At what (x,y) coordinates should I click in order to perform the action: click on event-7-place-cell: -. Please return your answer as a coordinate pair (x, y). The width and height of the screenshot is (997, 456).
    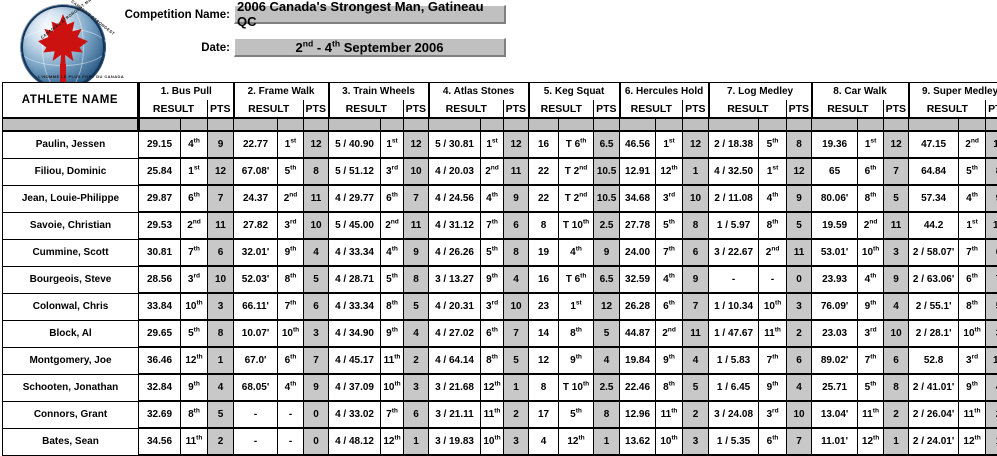
    Looking at the image, I should click on (773, 279).